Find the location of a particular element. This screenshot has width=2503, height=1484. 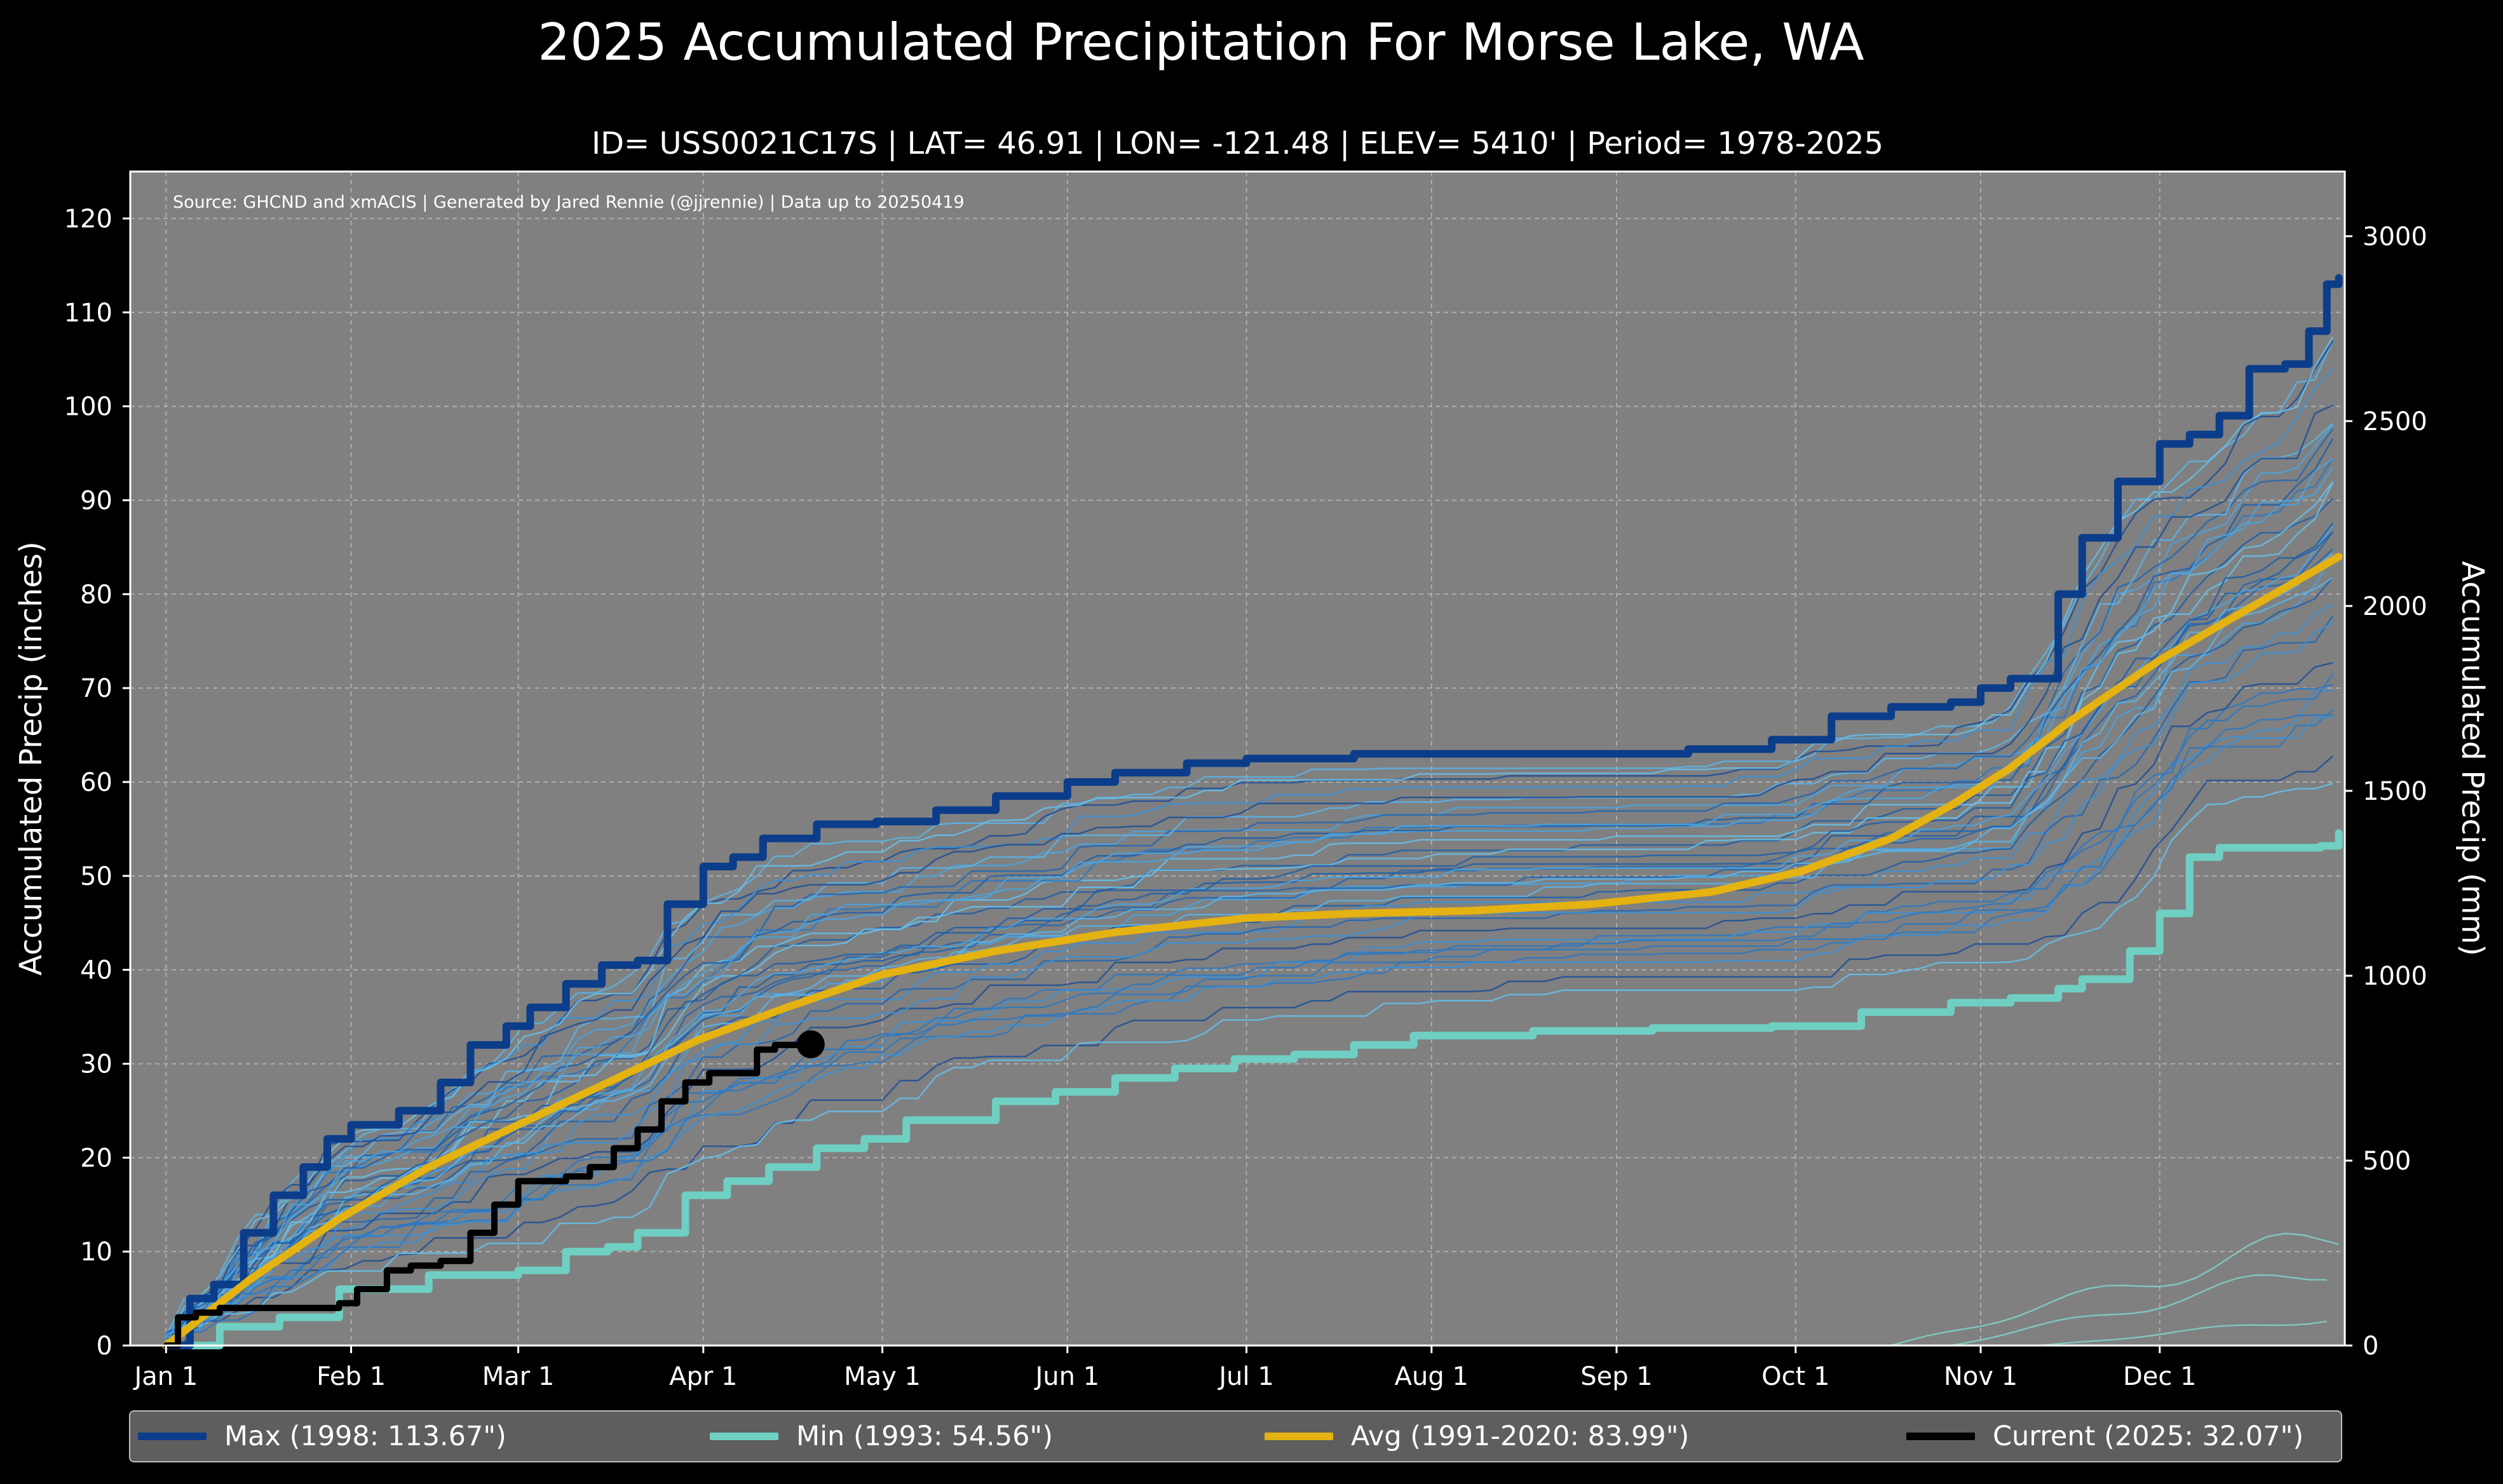

y-tick-label: 20 is located at coordinates (96, 1158).